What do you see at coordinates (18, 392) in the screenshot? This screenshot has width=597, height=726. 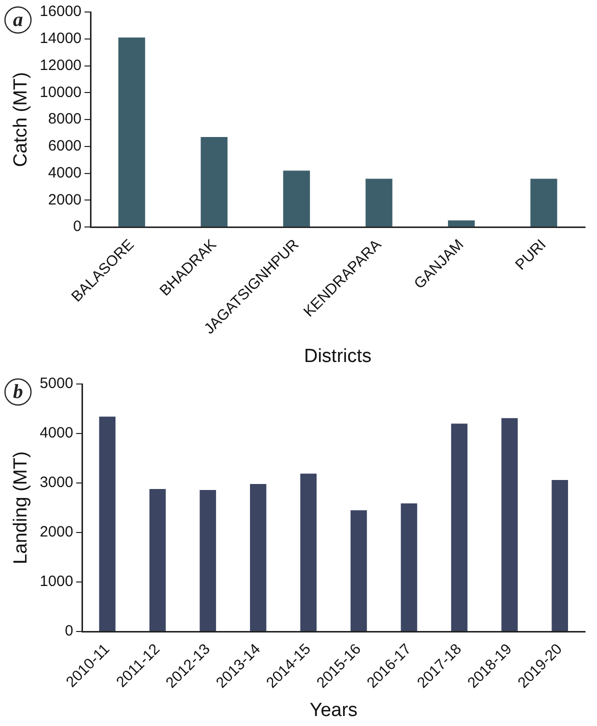 I see `text: b` at bounding box center [18, 392].